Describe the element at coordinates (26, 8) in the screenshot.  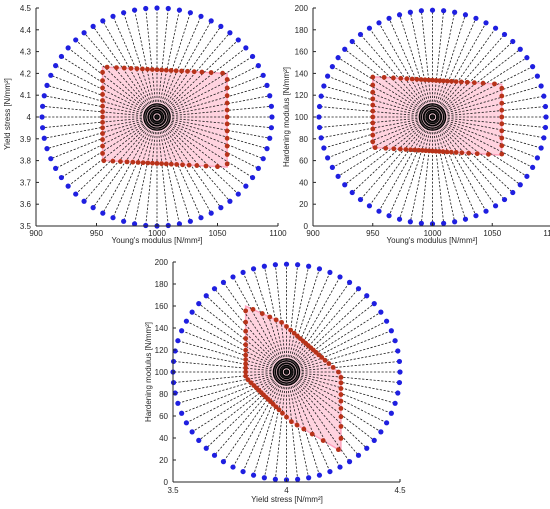
I see `y-tick-label: 4.5` at that location.